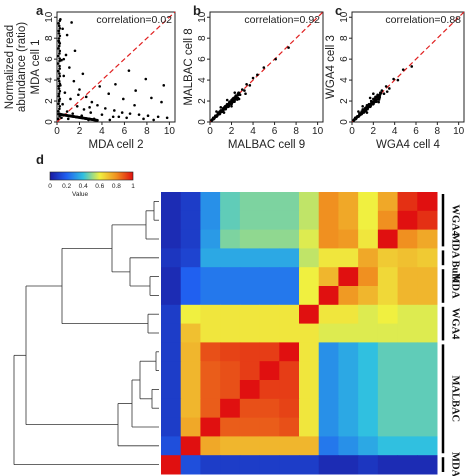 The height and width of the screenshot is (476, 474). I want to click on y-axis-label: MALBAC cell 8, so click(189, 66).